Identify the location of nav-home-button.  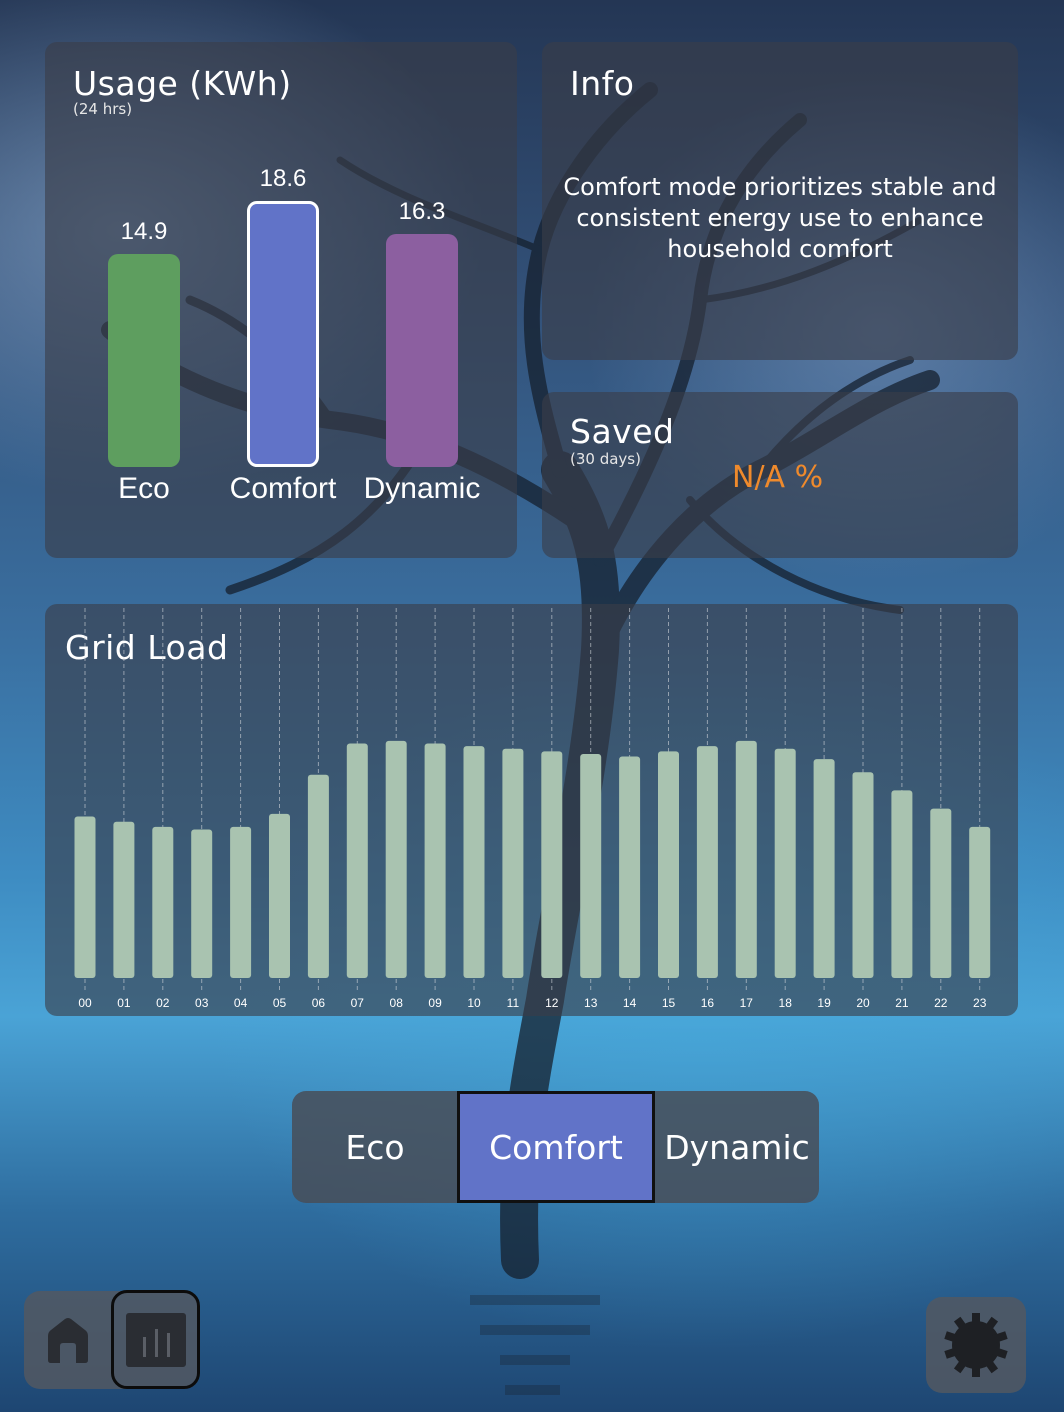
(68, 1340).